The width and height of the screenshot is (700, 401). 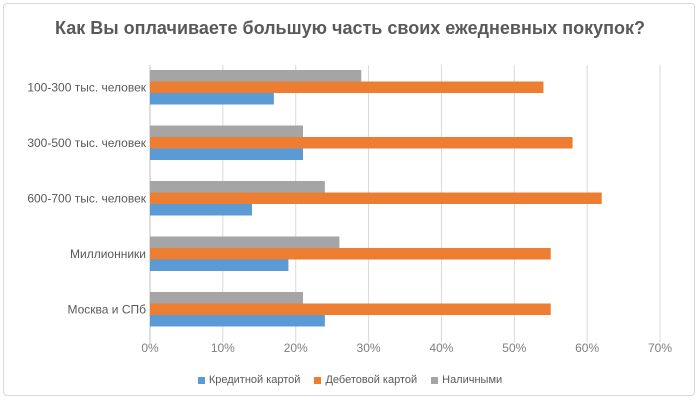 What do you see at coordinates (514, 348) in the screenshot?
I see `x-tick-label: 50%` at bounding box center [514, 348].